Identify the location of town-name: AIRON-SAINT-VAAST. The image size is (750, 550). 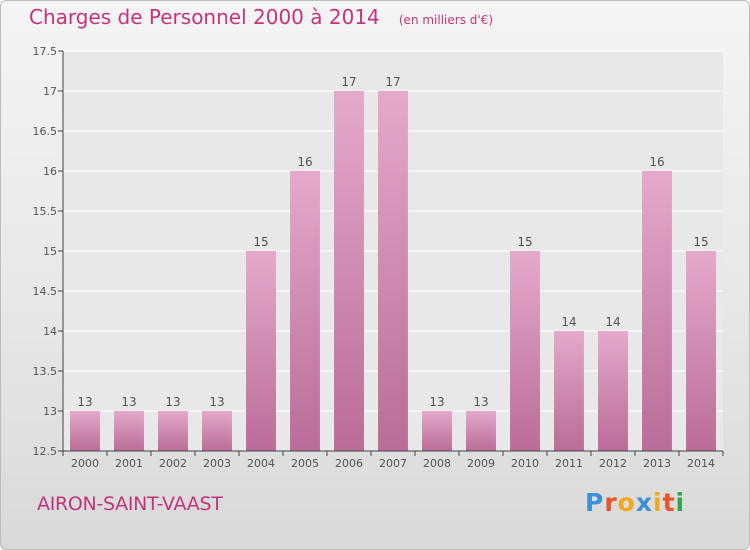
(130, 504).